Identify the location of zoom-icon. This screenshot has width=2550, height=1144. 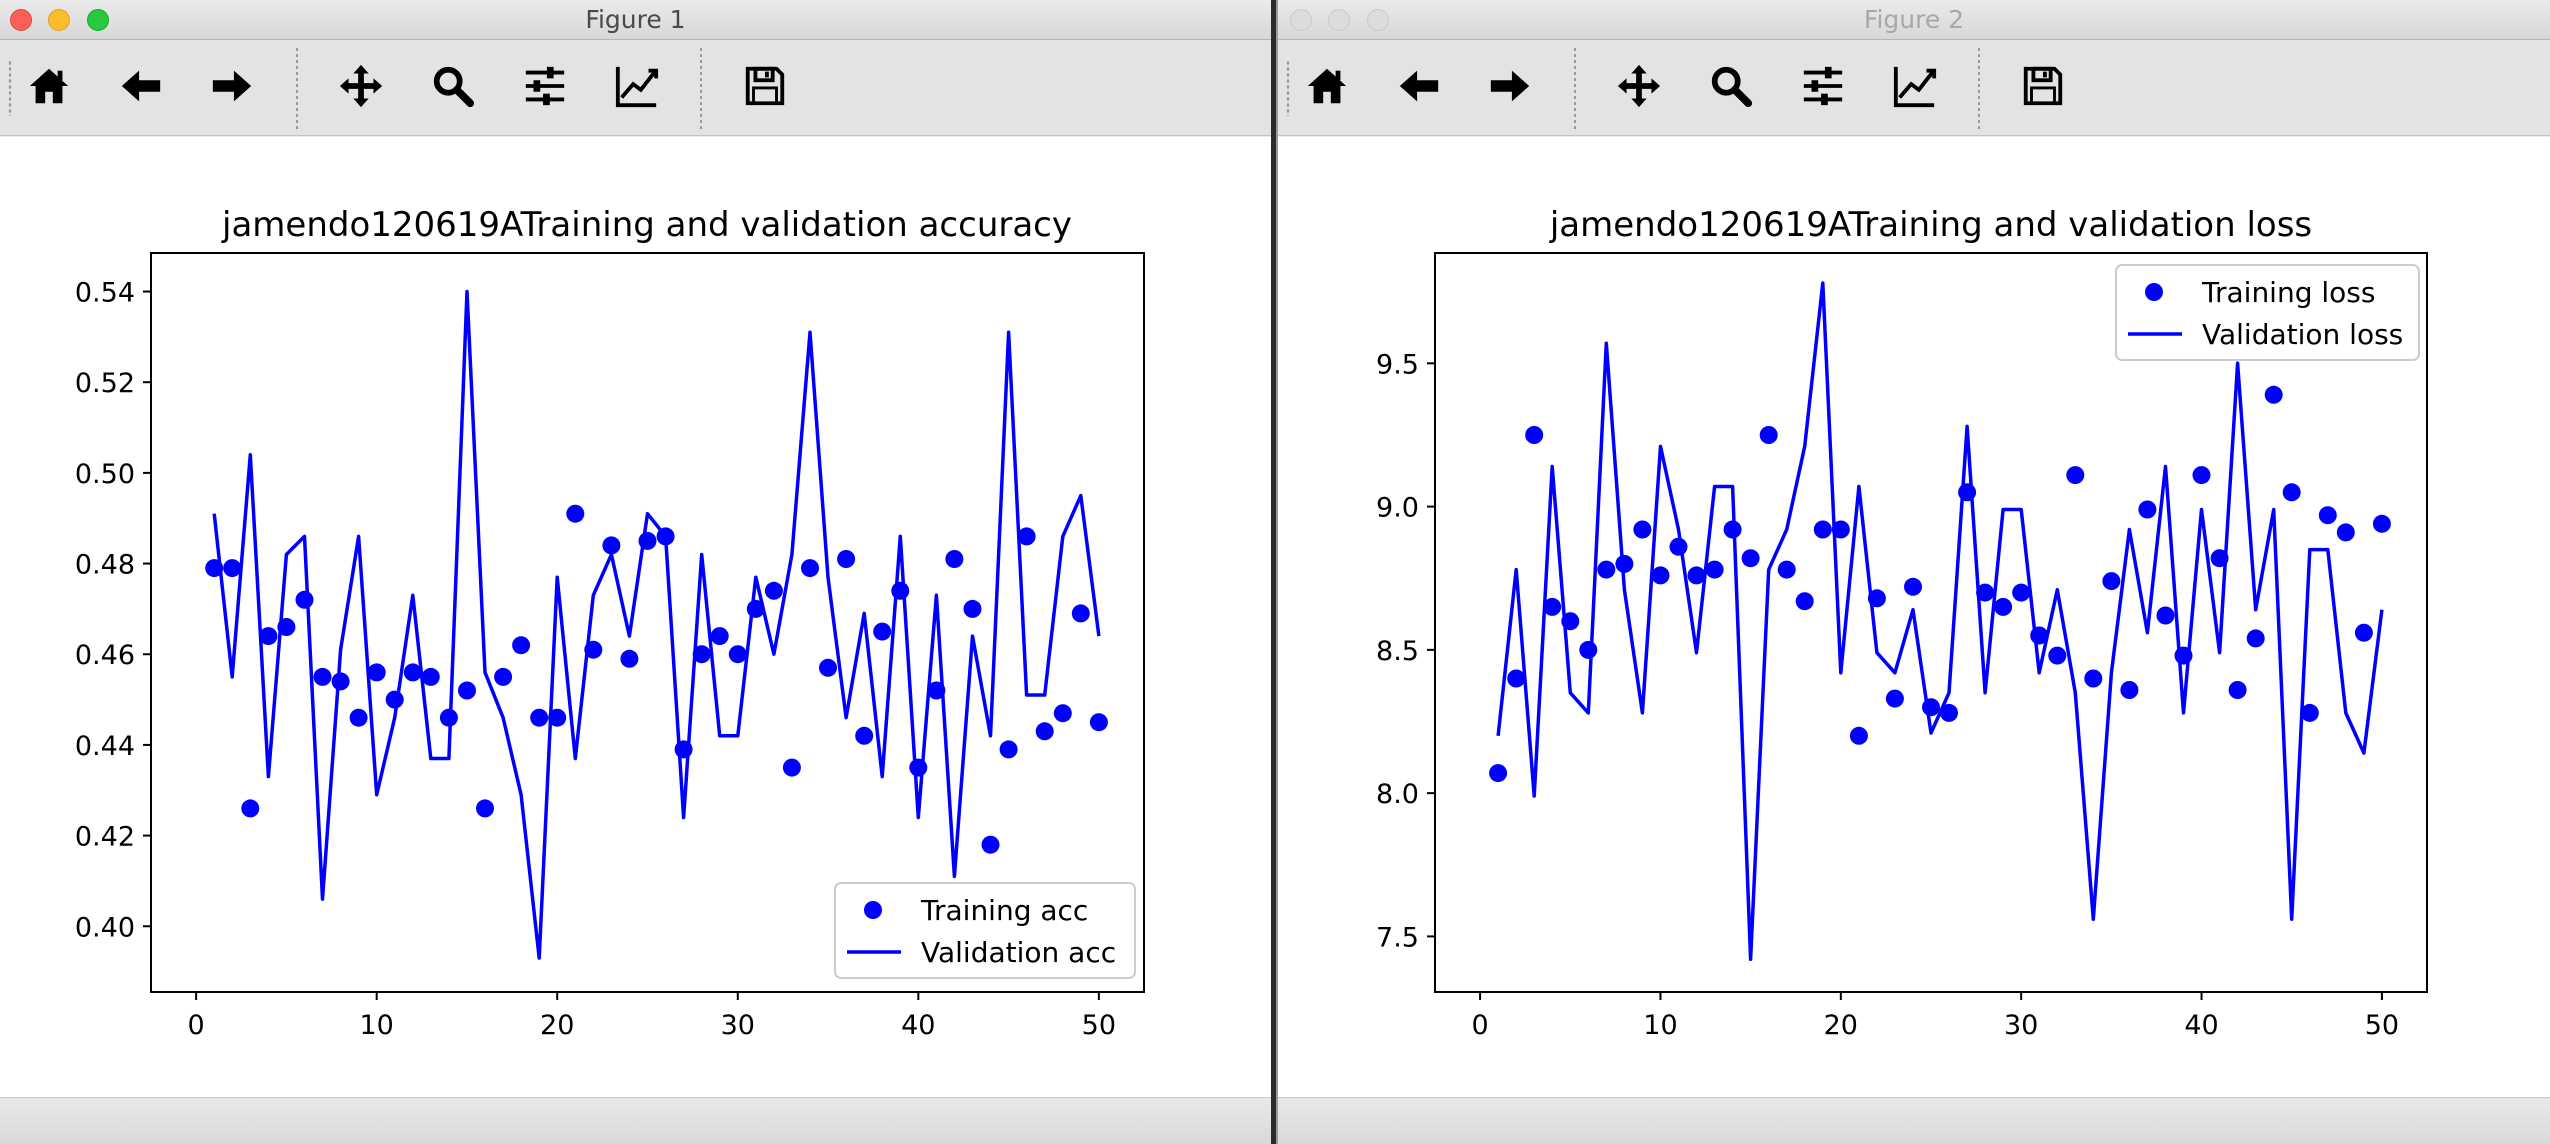
(453, 88).